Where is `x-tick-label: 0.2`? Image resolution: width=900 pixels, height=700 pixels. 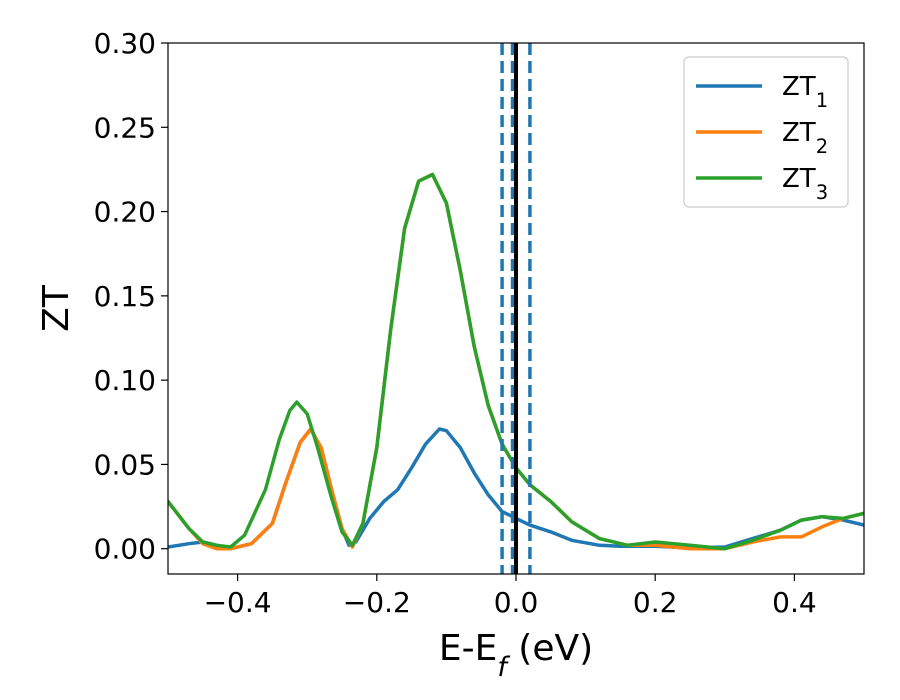
x-tick-label: 0.2 is located at coordinates (655, 602).